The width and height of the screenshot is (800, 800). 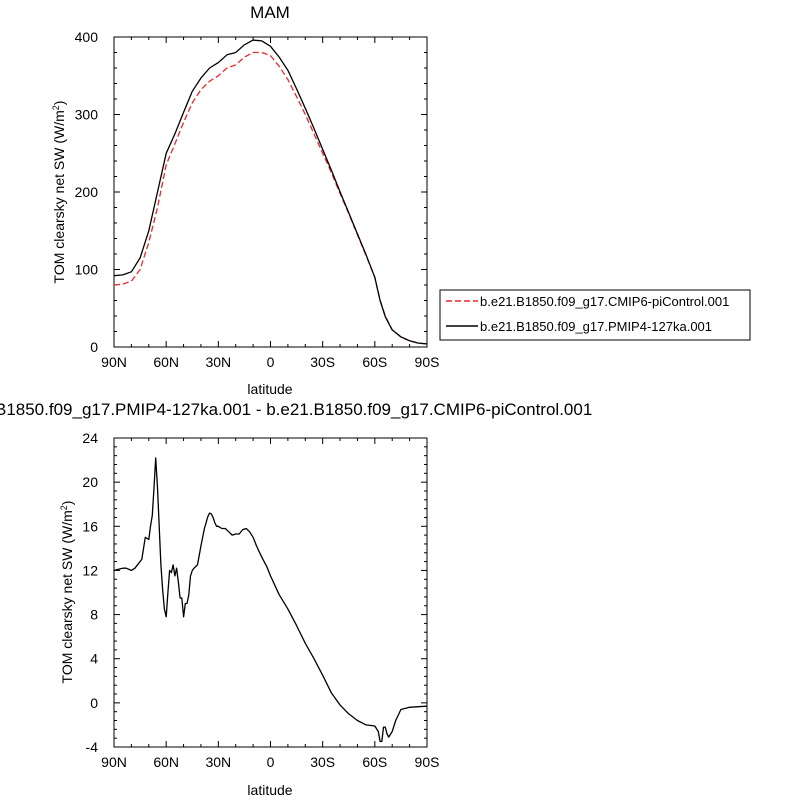 What do you see at coordinates (94, 615) in the screenshot?
I see `y-tick-label: 8` at bounding box center [94, 615].